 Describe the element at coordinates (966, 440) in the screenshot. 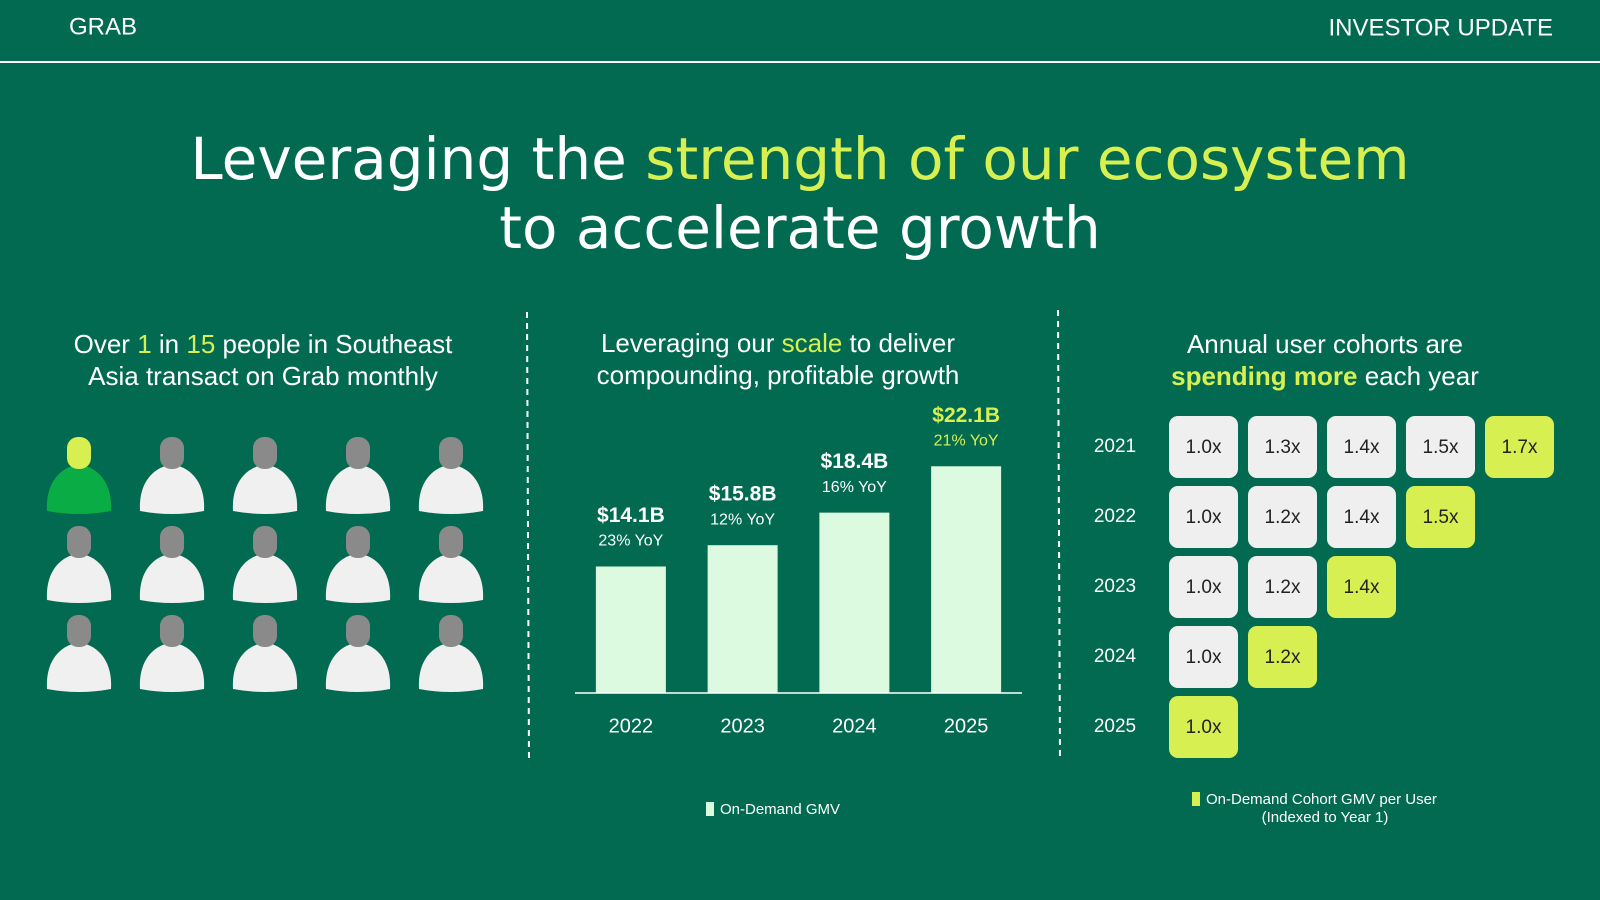

I see `yoy-label: 21% YoY` at that location.